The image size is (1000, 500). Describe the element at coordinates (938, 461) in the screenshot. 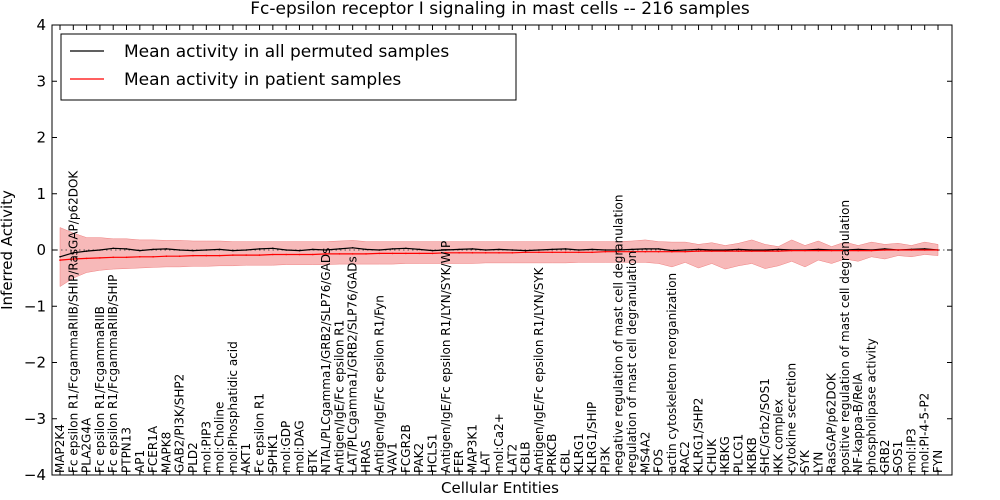

I see `category-label: FYN` at that location.